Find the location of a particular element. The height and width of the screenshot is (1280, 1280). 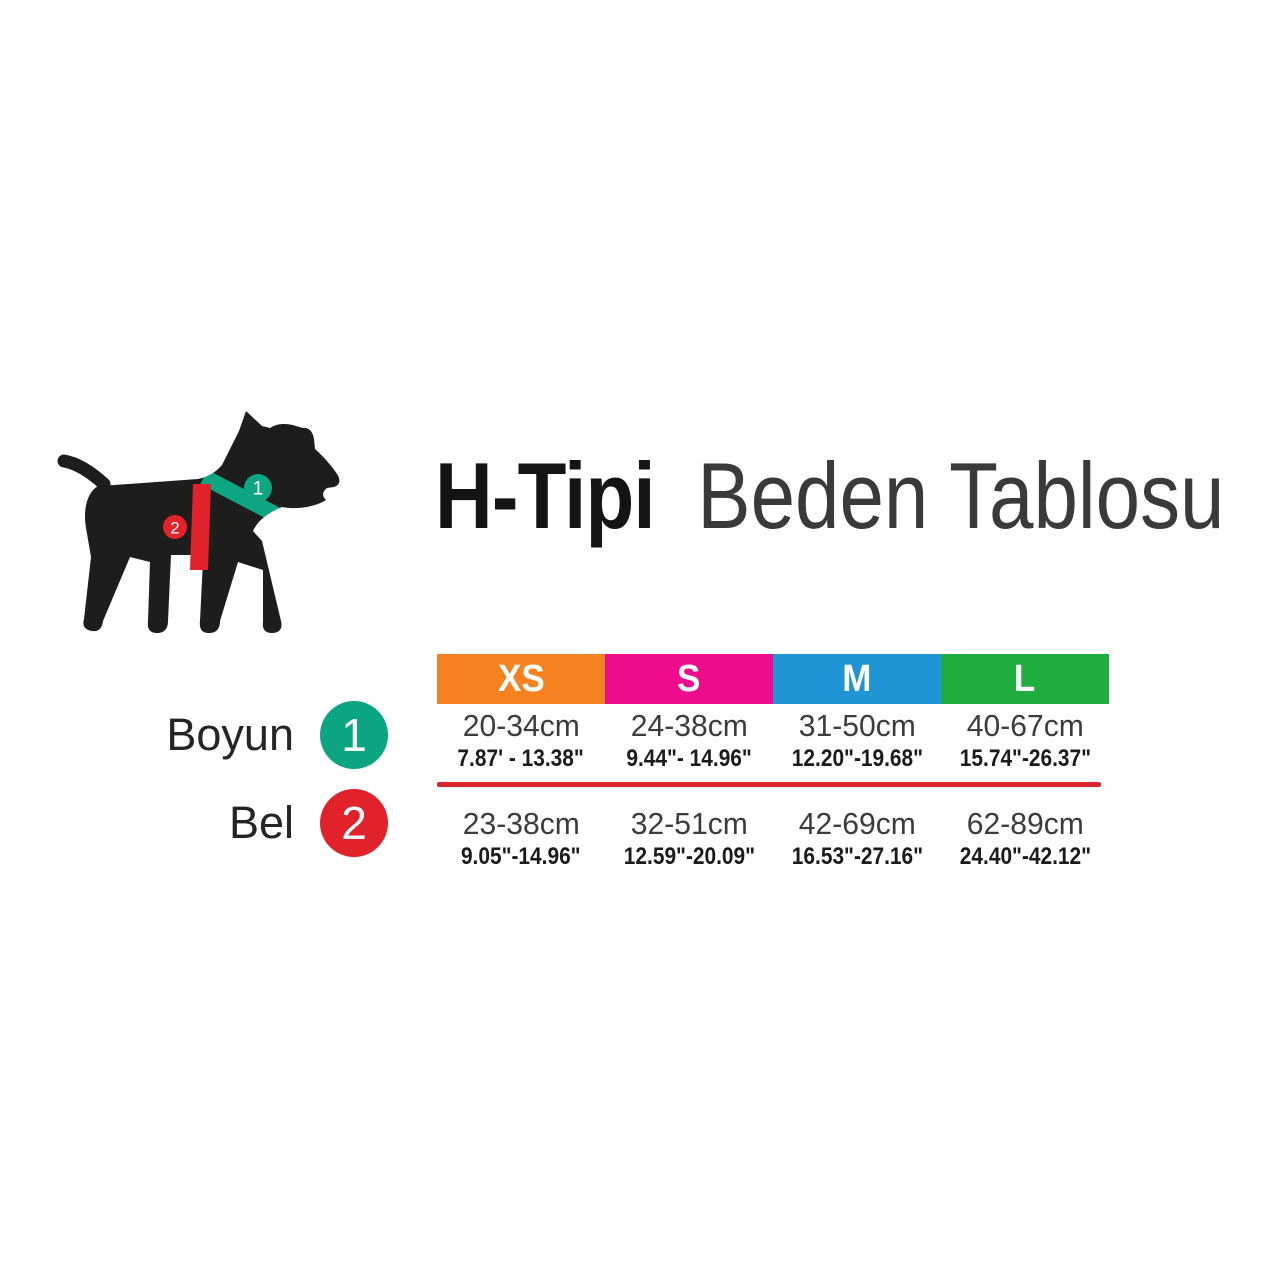

dog-tail is located at coordinates (84, 472).